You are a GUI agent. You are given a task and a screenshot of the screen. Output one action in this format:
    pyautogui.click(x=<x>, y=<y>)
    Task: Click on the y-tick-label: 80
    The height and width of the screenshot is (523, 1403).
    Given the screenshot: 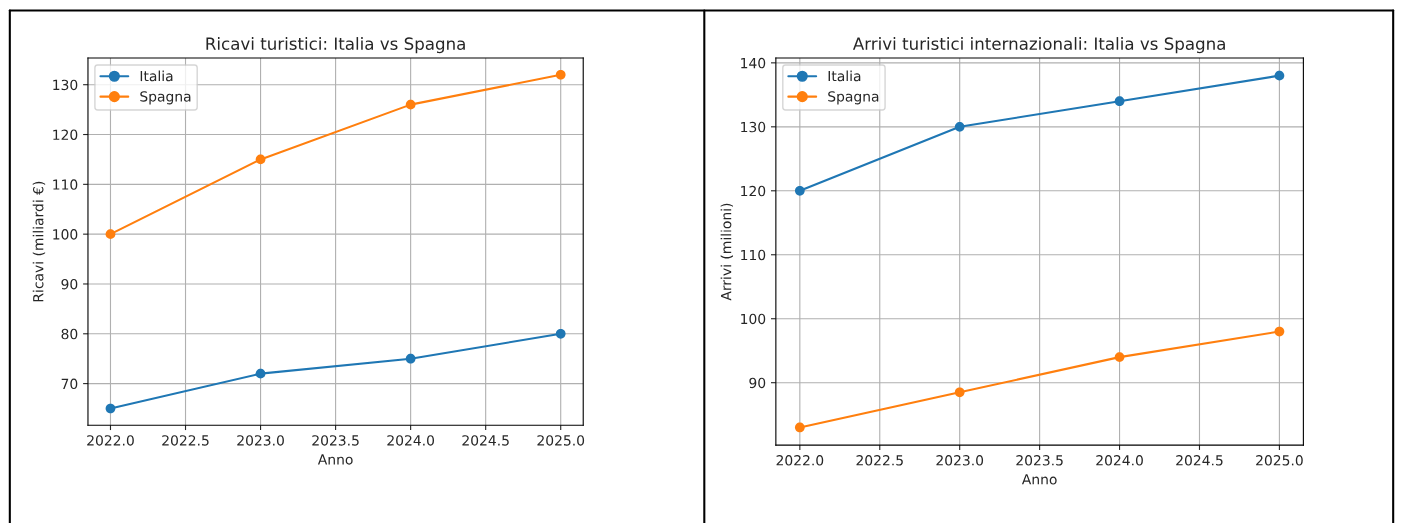 What is the action you would take?
    pyautogui.click(x=69, y=334)
    